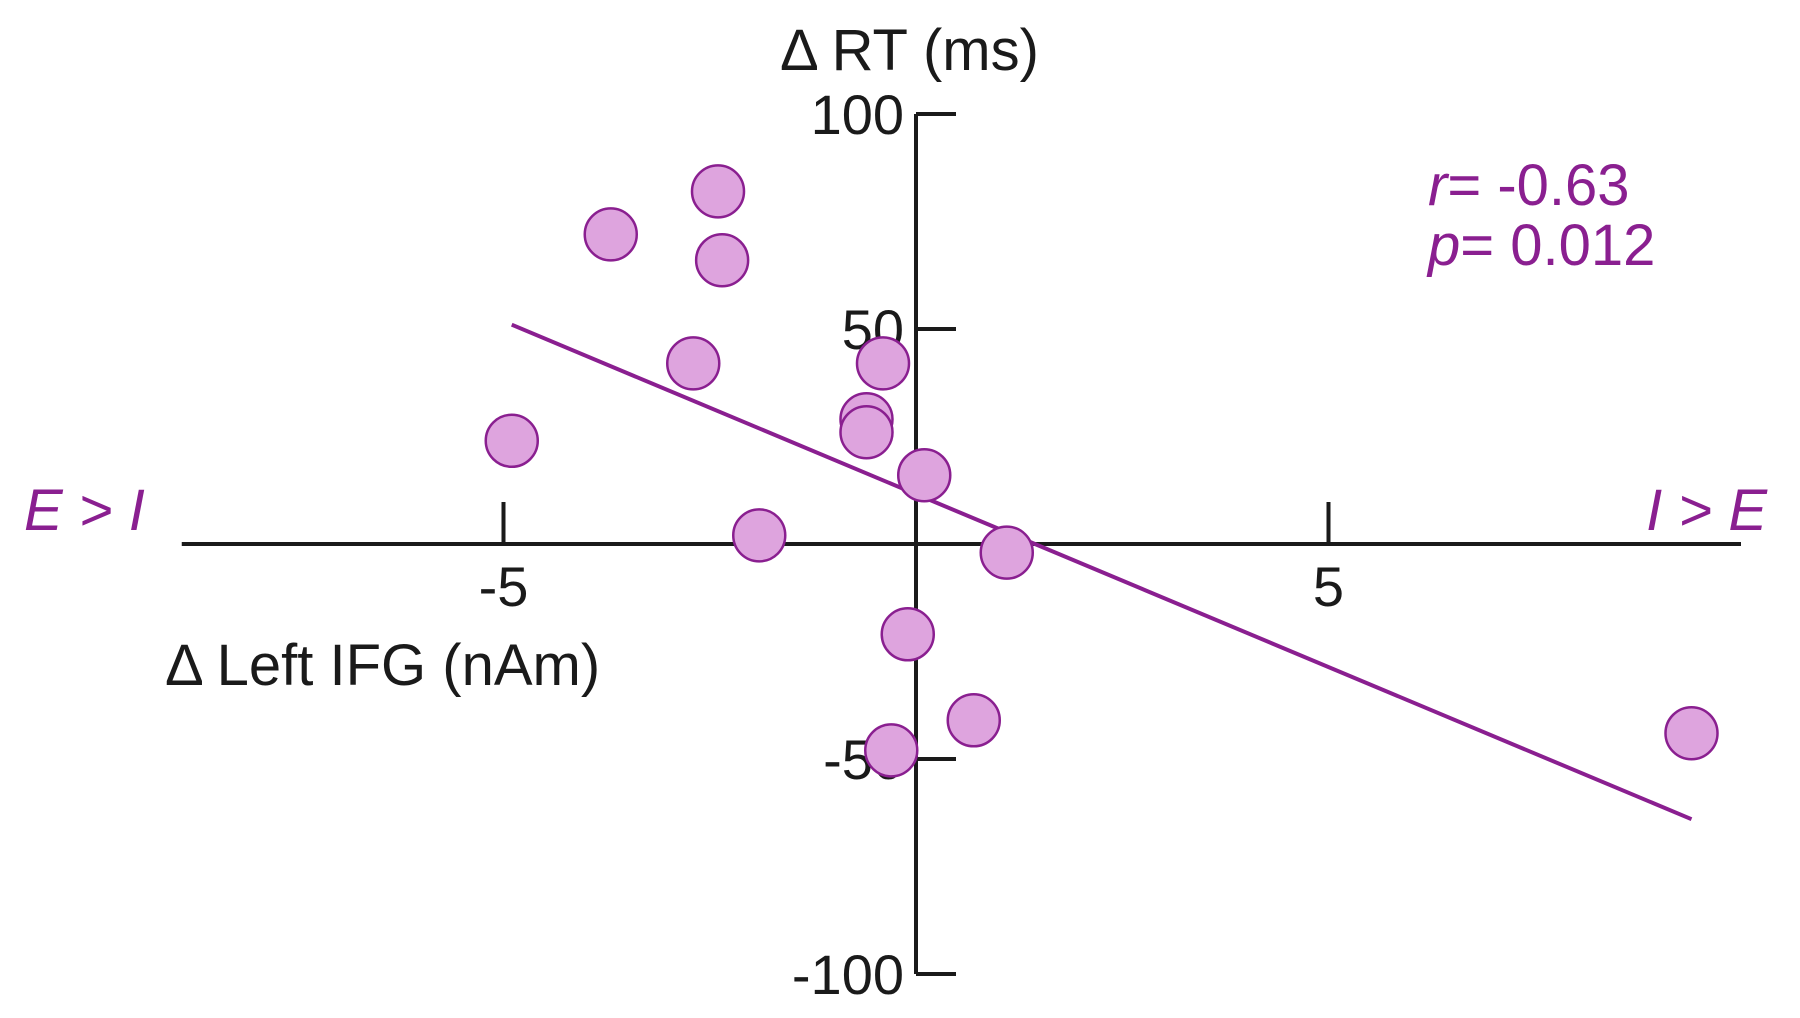 Image resolution: width=1800 pixels, height=1018 pixels. I want to click on left-direction-label: E > I, so click(84, 510).